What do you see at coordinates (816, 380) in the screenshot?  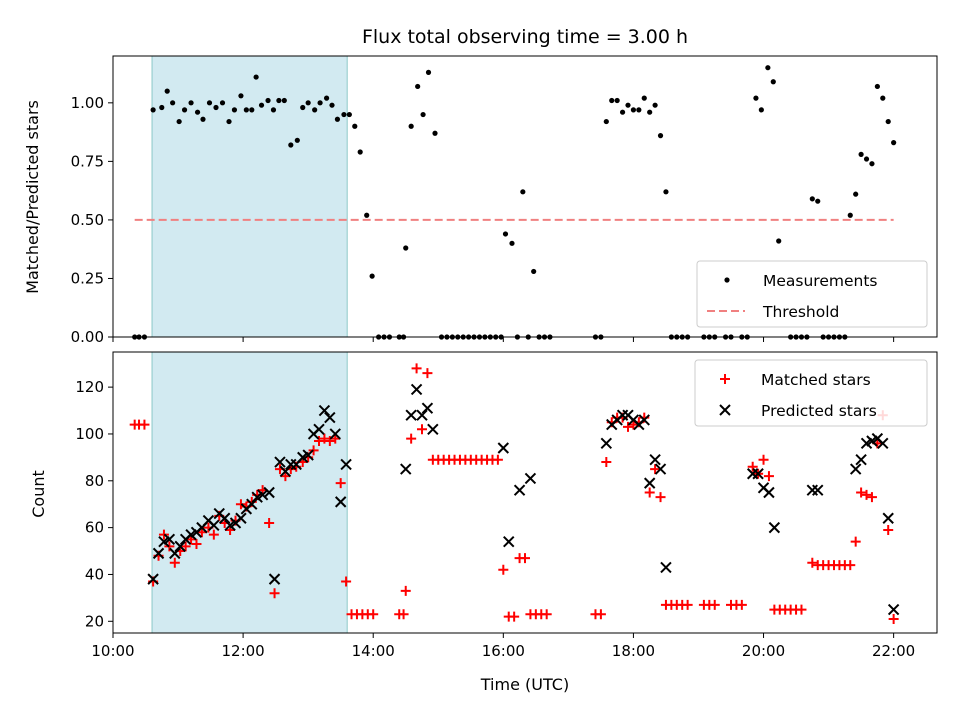 I see `legend-label: Matched stars` at bounding box center [816, 380].